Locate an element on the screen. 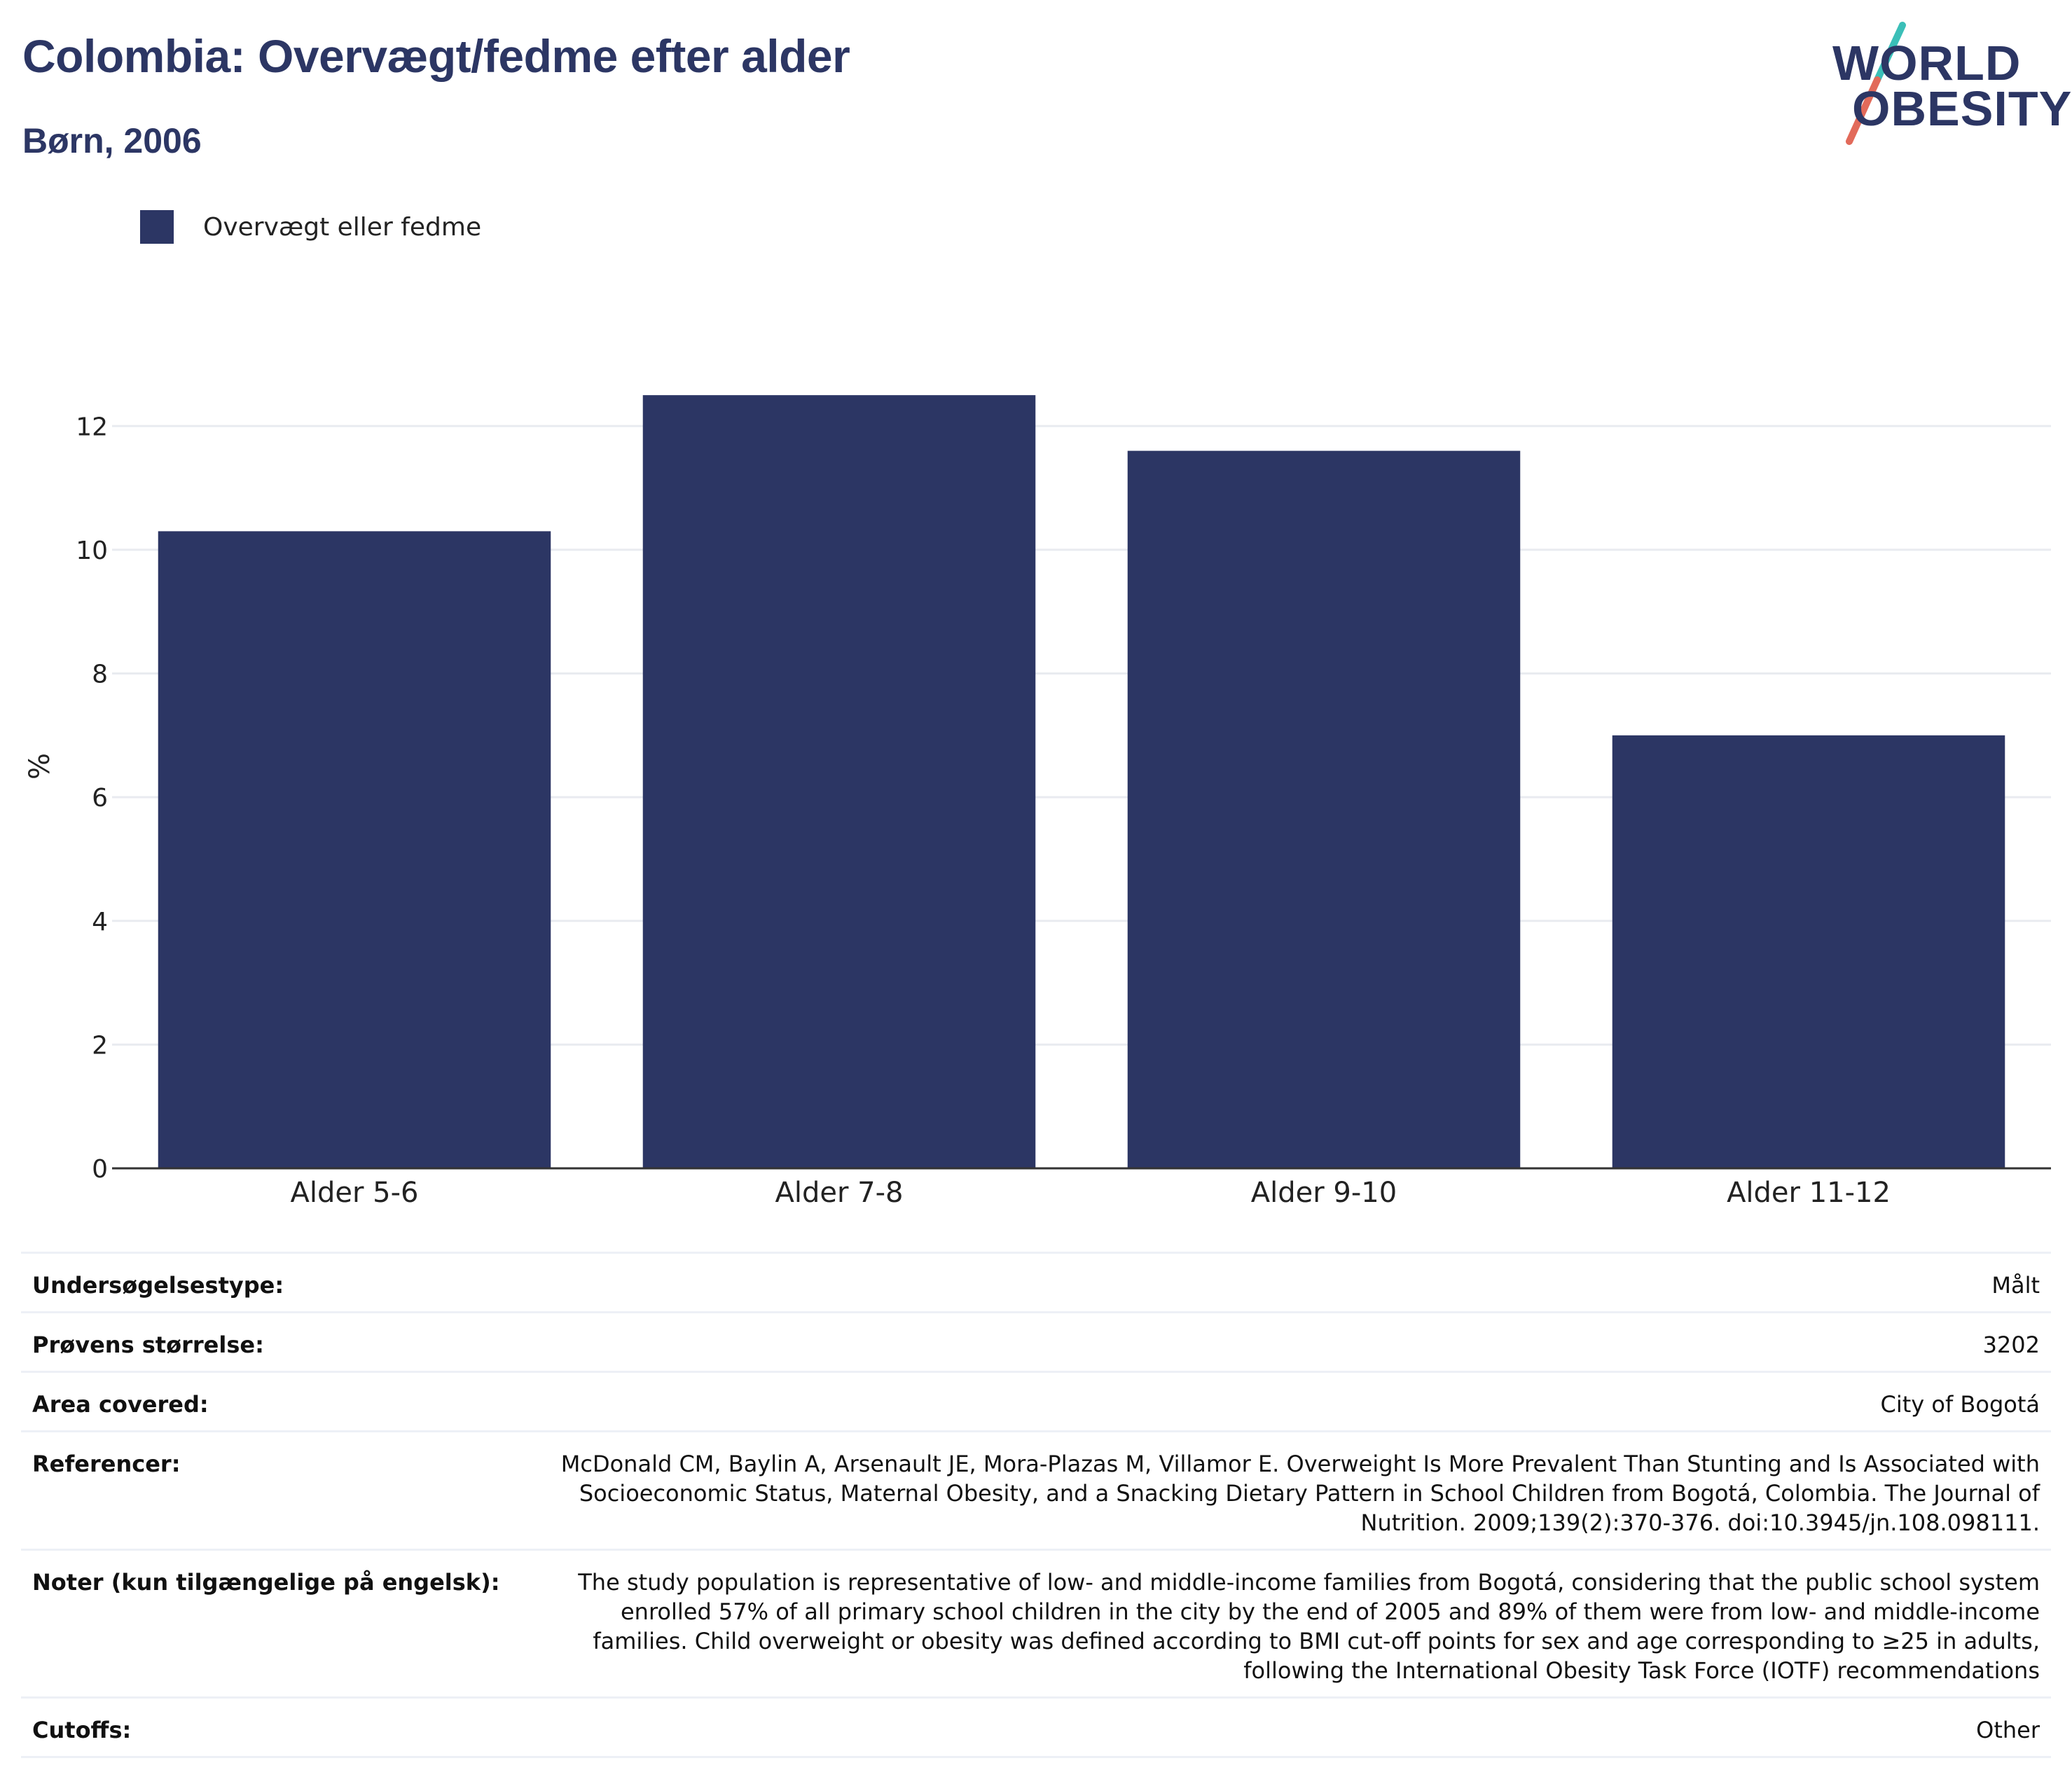 The width and height of the screenshot is (2072, 1784). x-tick-label: Alder 7-8 is located at coordinates (840, 1193).